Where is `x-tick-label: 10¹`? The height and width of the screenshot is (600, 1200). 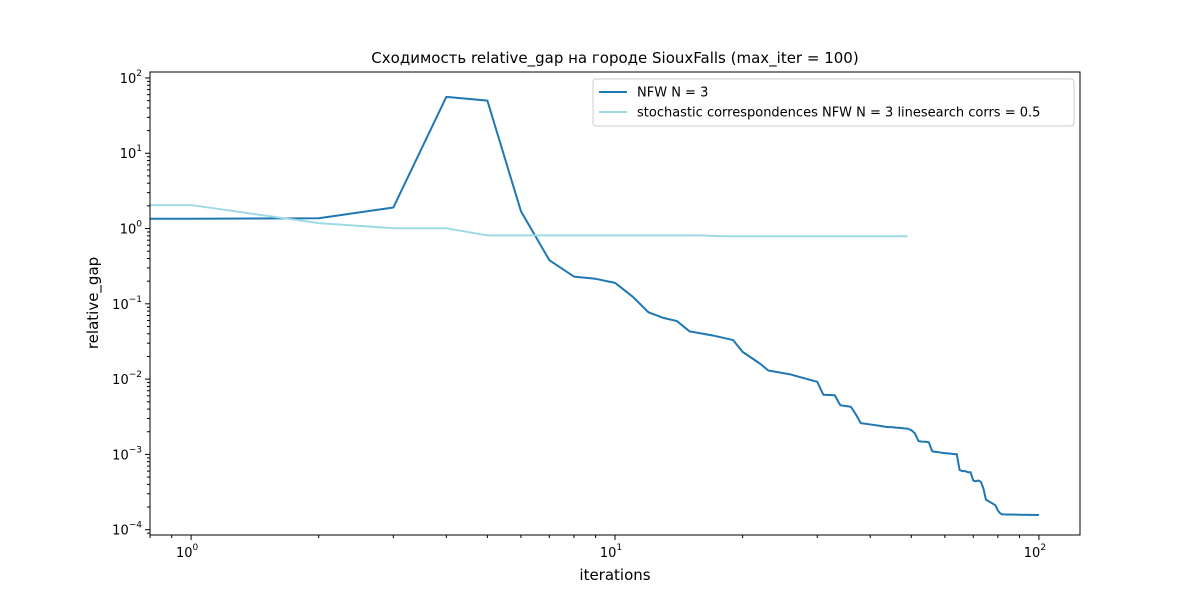
x-tick-label: 10¹ is located at coordinates (611, 552).